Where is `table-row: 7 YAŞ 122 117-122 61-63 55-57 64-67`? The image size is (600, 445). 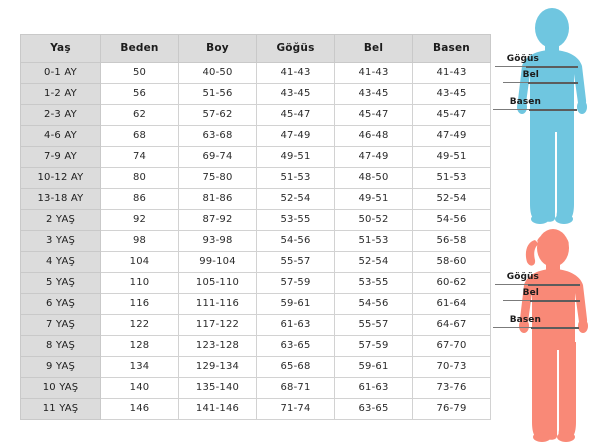
table-row: 7 YAŞ 122 117-122 61-63 55-57 64-67 is located at coordinates (255, 325).